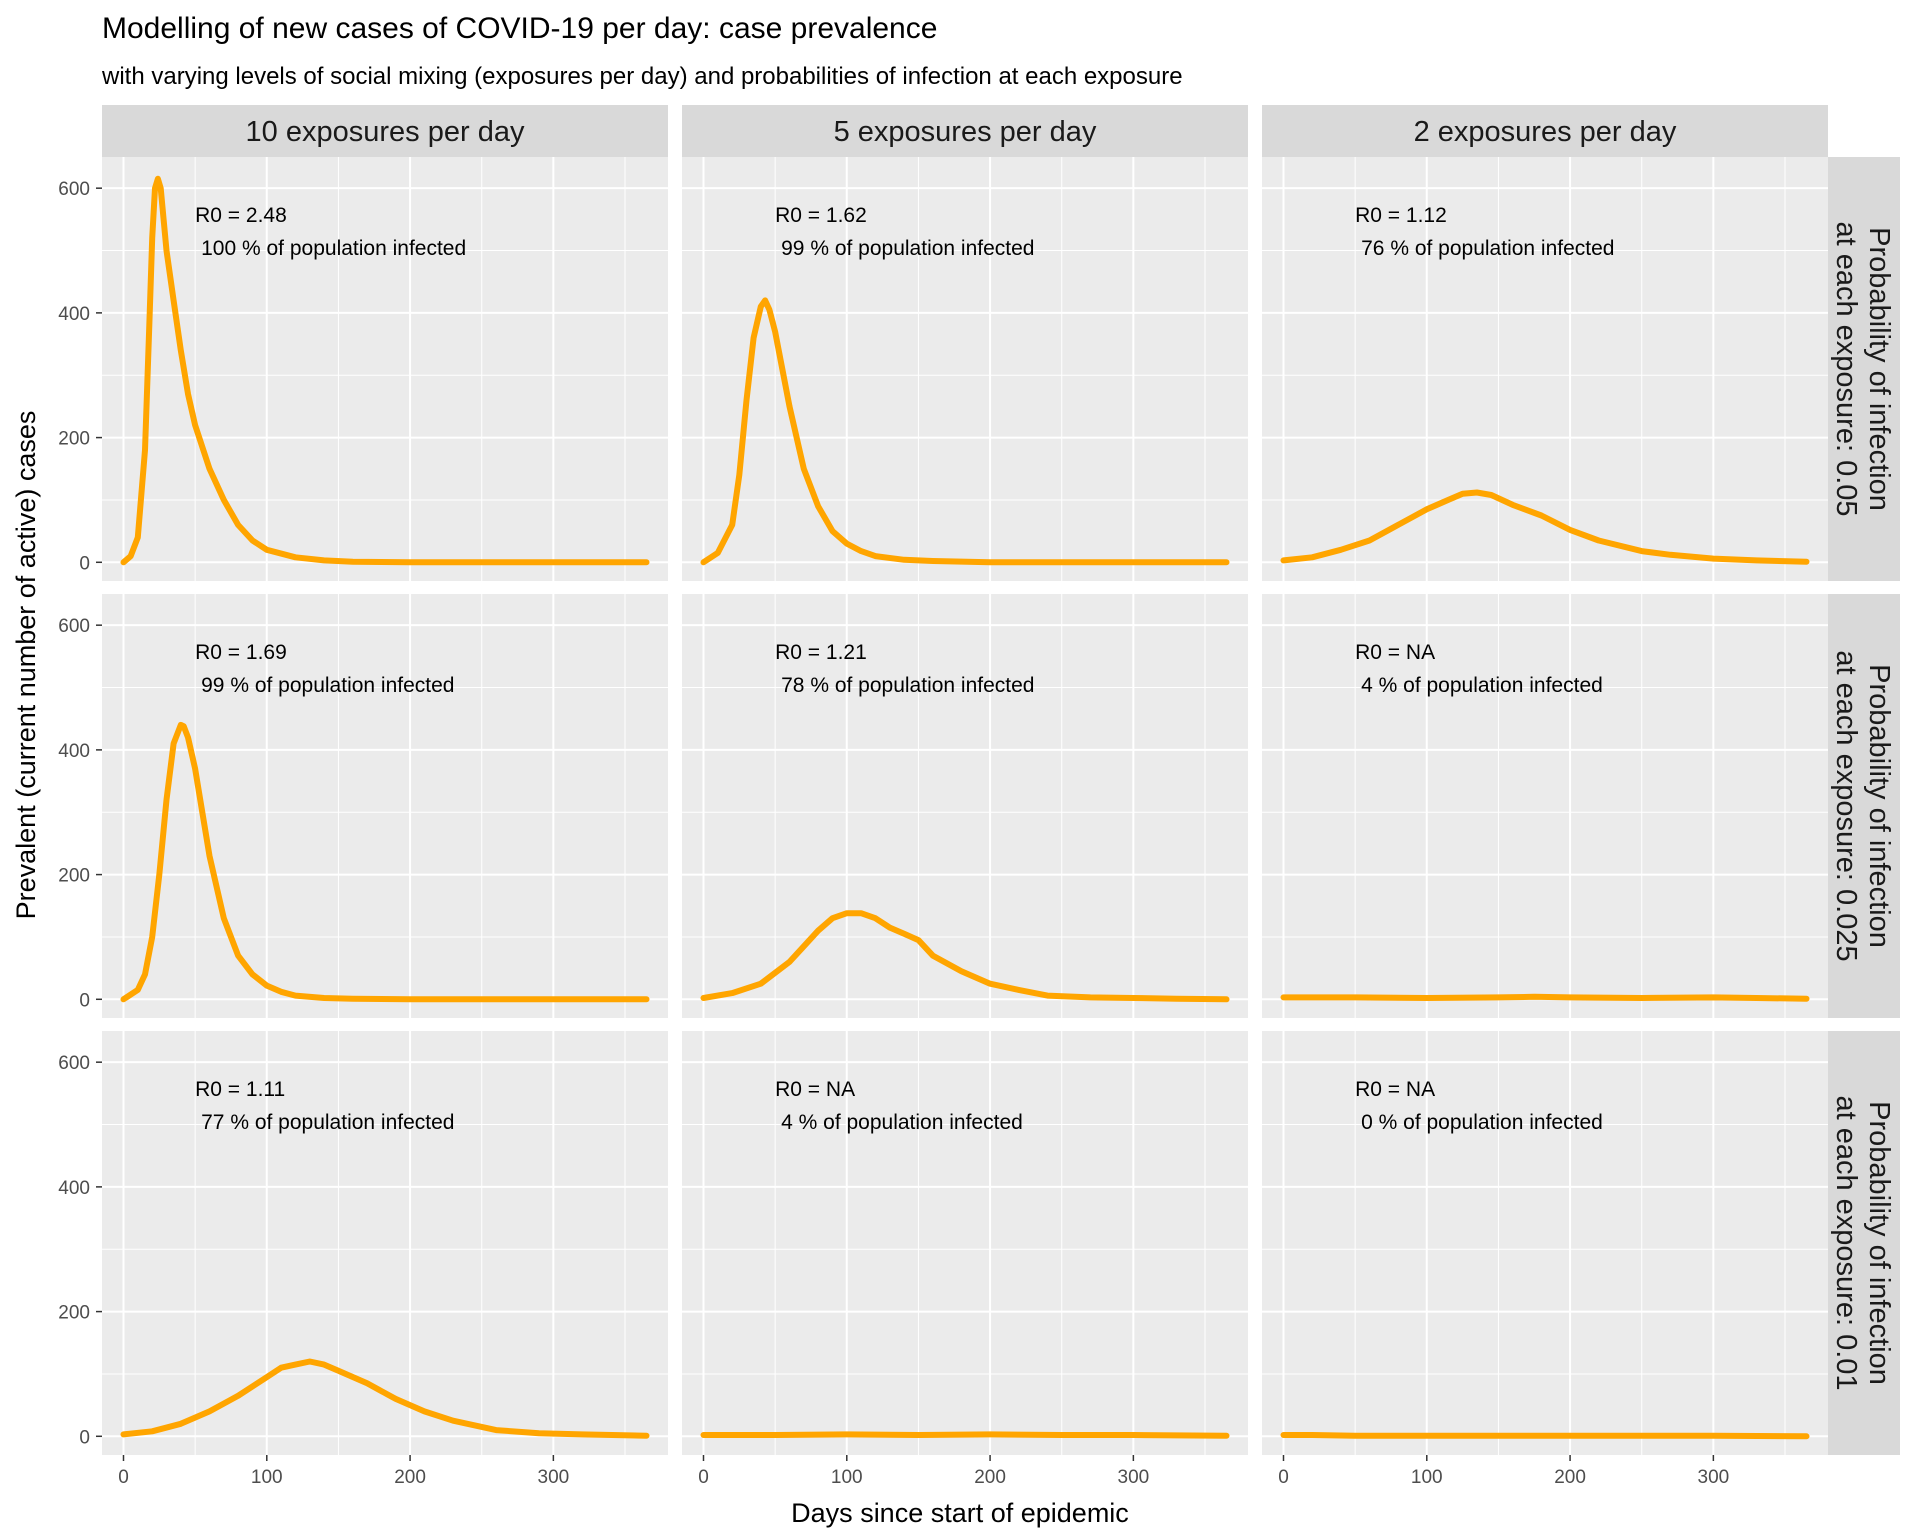  I want to click on series-line-r1-c0, so click(385, 862).